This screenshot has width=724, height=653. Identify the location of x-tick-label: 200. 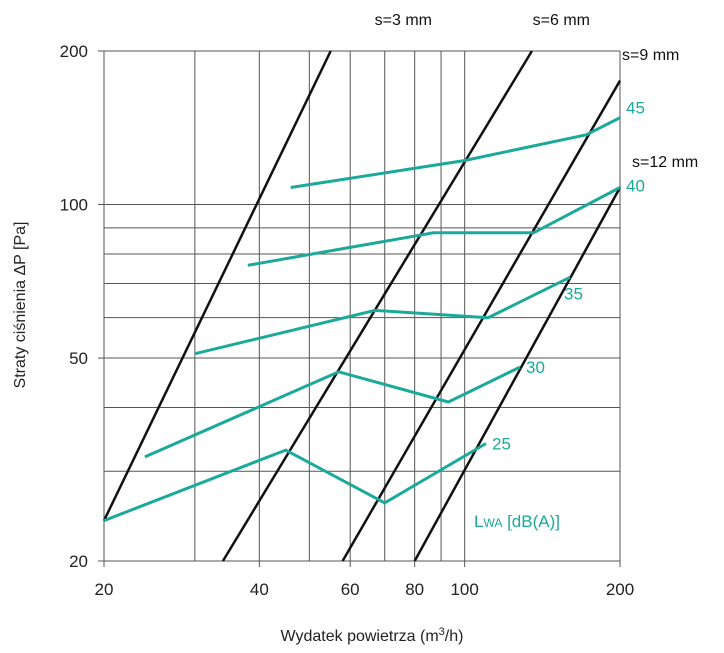
(620, 589).